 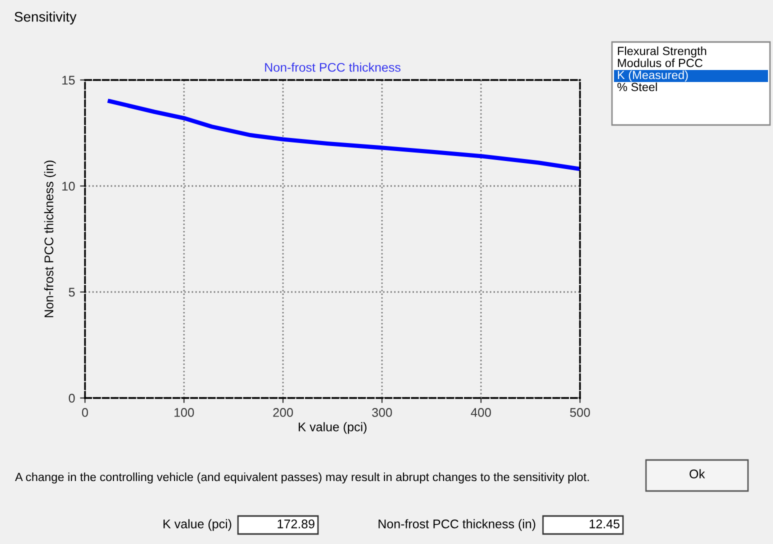 What do you see at coordinates (184, 412) in the screenshot?
I see `x-tick-label: 100` at bounding box center [184, 412].